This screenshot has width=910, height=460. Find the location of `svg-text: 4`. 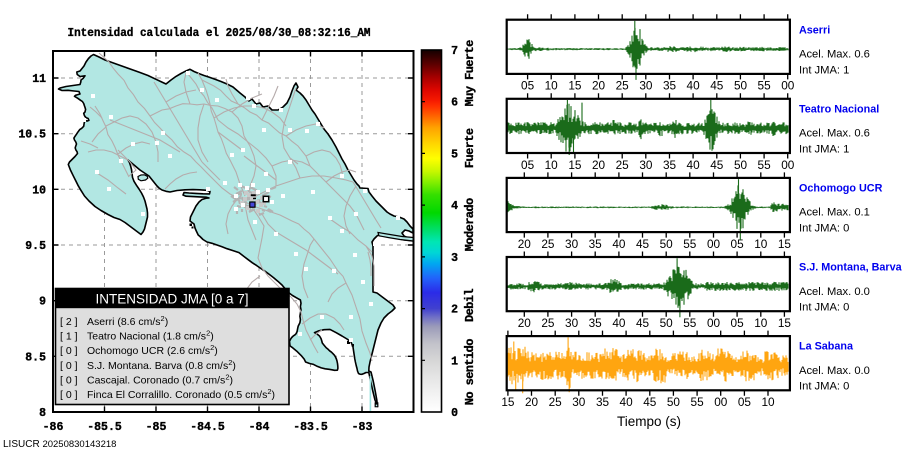

svg-text: 4 is located at coordinates (454, 206).